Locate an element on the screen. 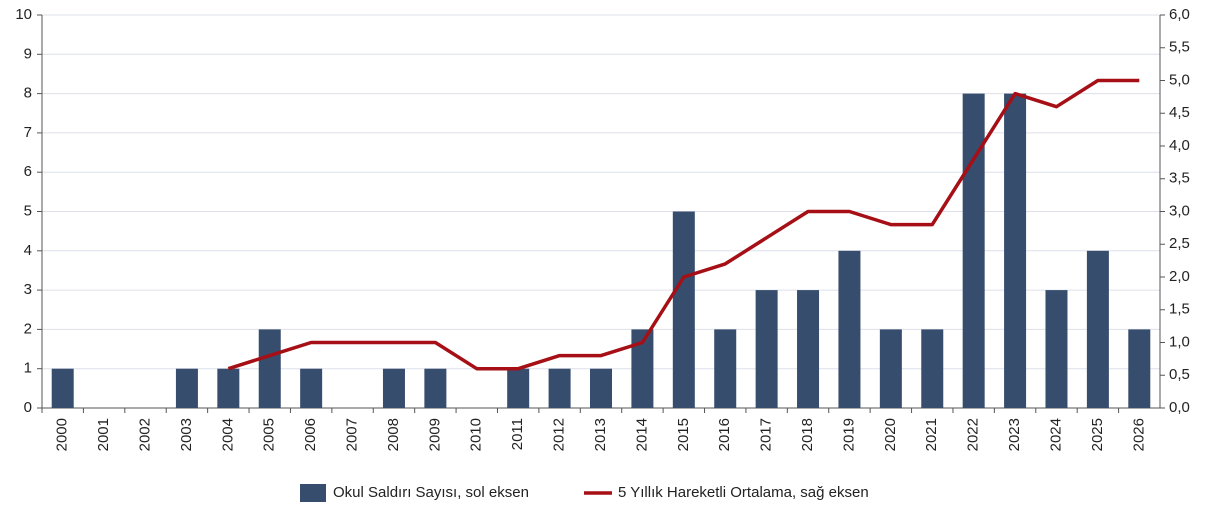 The image size is (1213, 508). x-tick-label: 2015 is located at coordinates (683, 434).